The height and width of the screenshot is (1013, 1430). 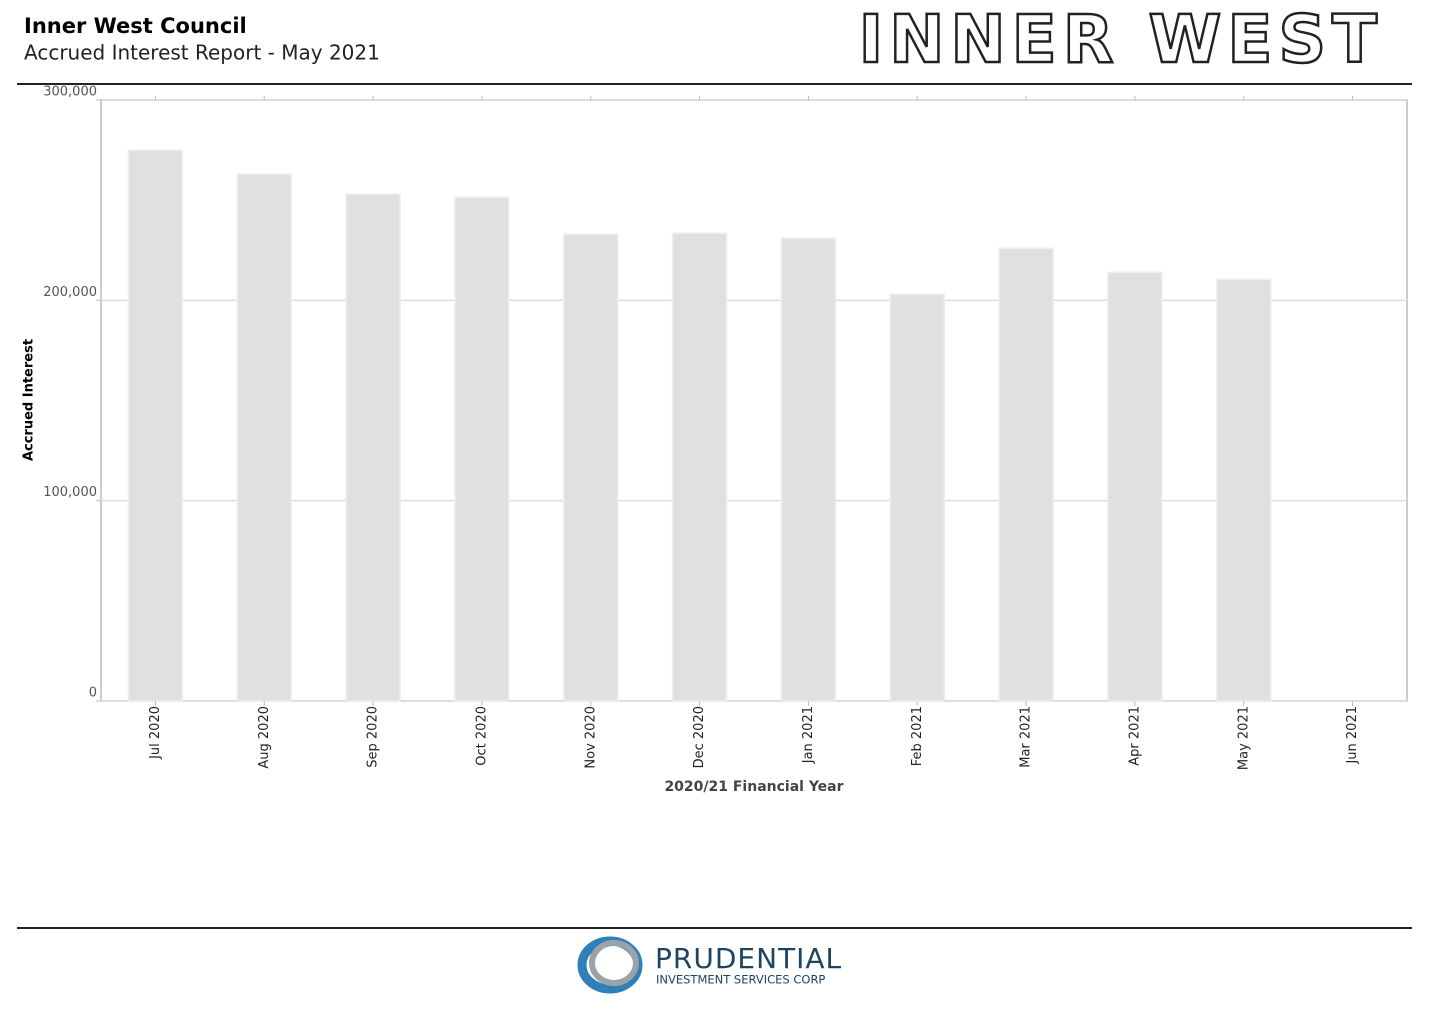 I want to click on x-tick-label: Mar 2021, so click(x=1026, y=737).